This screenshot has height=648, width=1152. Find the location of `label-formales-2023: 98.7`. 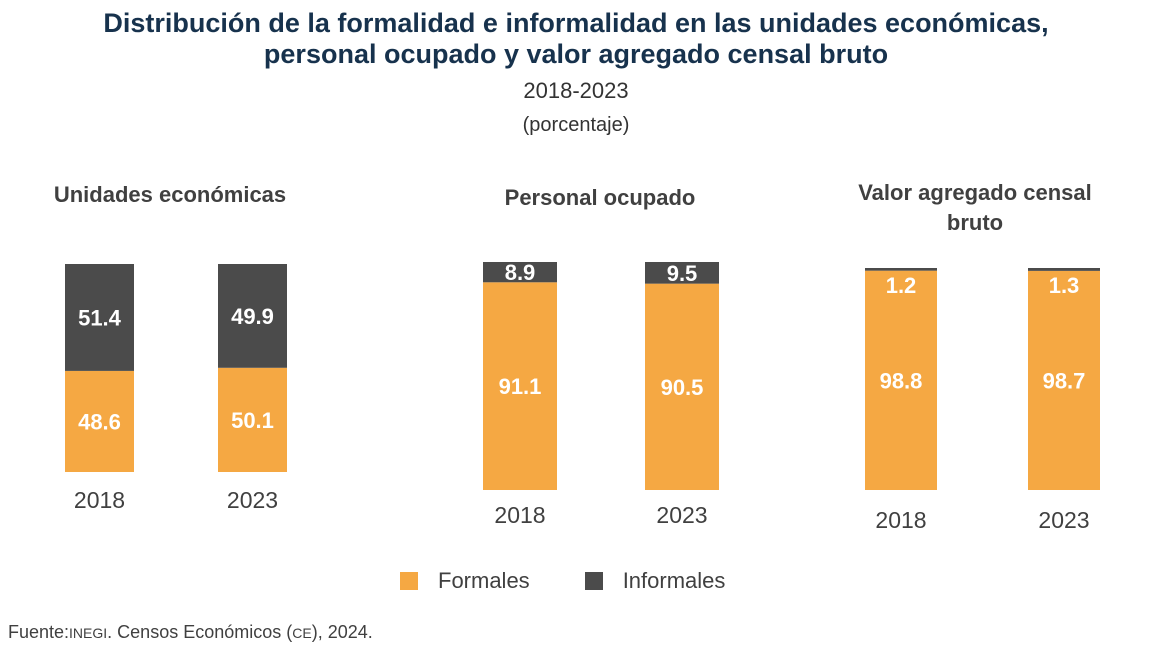

label-formales-2023: 98.7 is located at coordinates (1064, 380).